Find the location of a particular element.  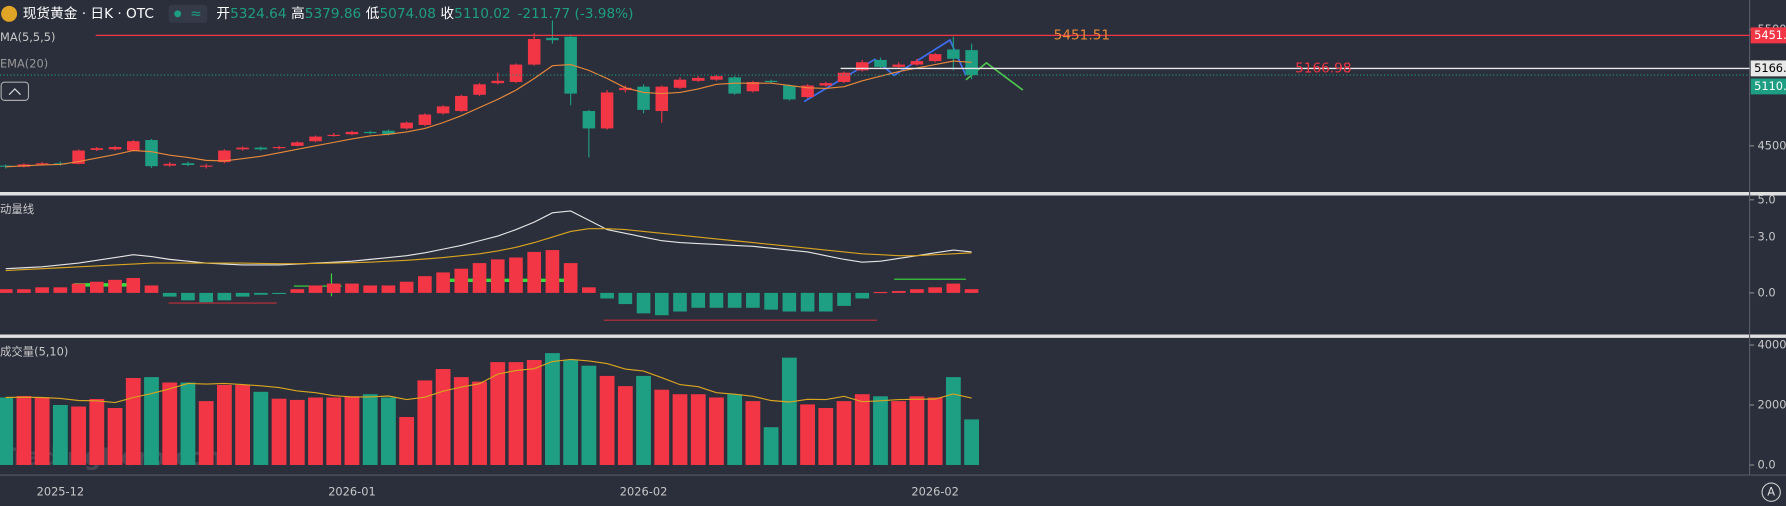

price-badge-label: 5166.98 is located at coordinates (1770, 68).